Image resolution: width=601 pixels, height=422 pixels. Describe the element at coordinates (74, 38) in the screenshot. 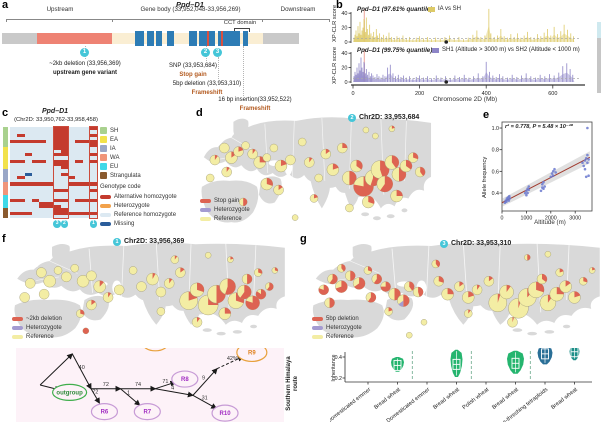

I see `gene-segment` at that location.